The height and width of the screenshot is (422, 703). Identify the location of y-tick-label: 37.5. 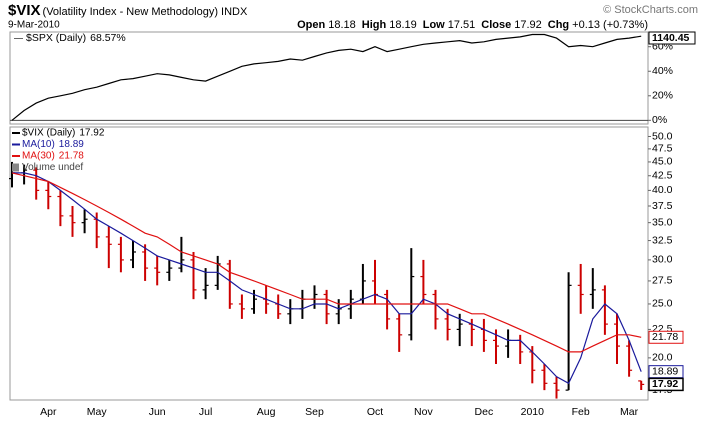
(662, 206).